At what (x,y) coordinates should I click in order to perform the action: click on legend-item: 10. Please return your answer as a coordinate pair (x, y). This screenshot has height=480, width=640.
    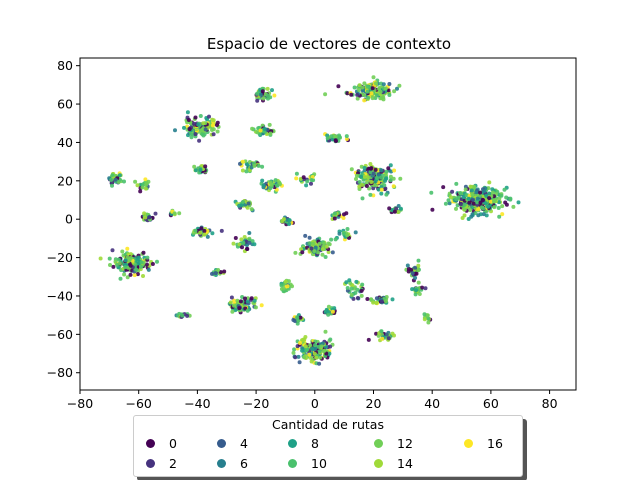
    Looking at the image, I should click on (307, 463).